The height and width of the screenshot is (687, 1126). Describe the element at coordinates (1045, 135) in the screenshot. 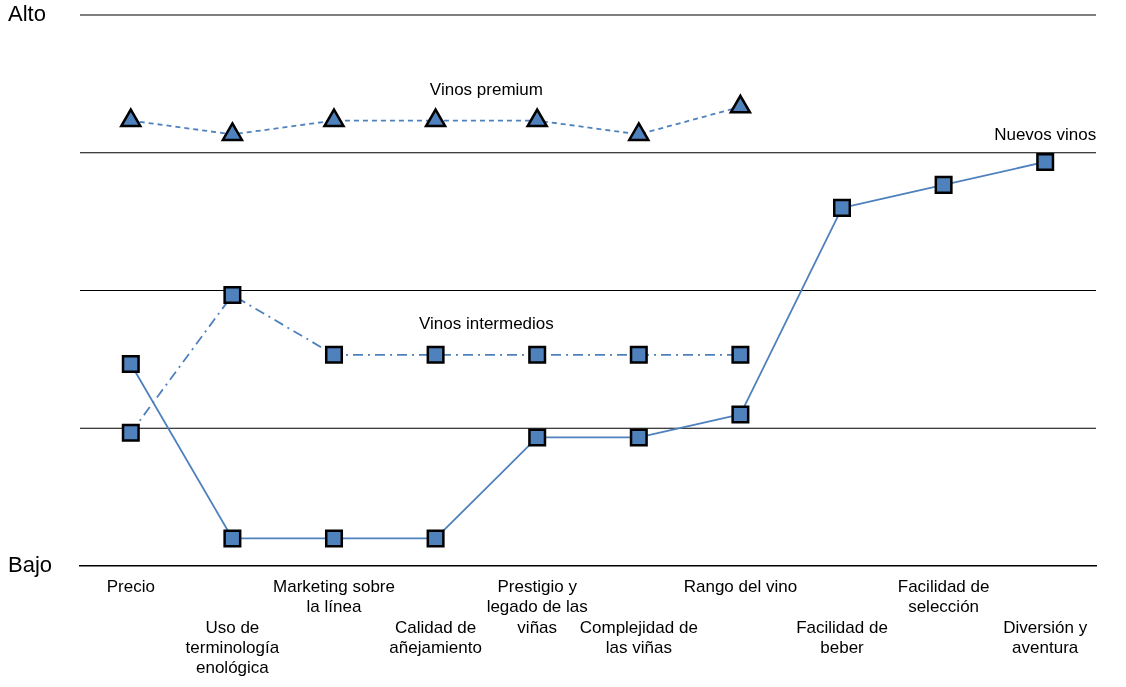

I see `series-label: Nuevos vinos` at that location.